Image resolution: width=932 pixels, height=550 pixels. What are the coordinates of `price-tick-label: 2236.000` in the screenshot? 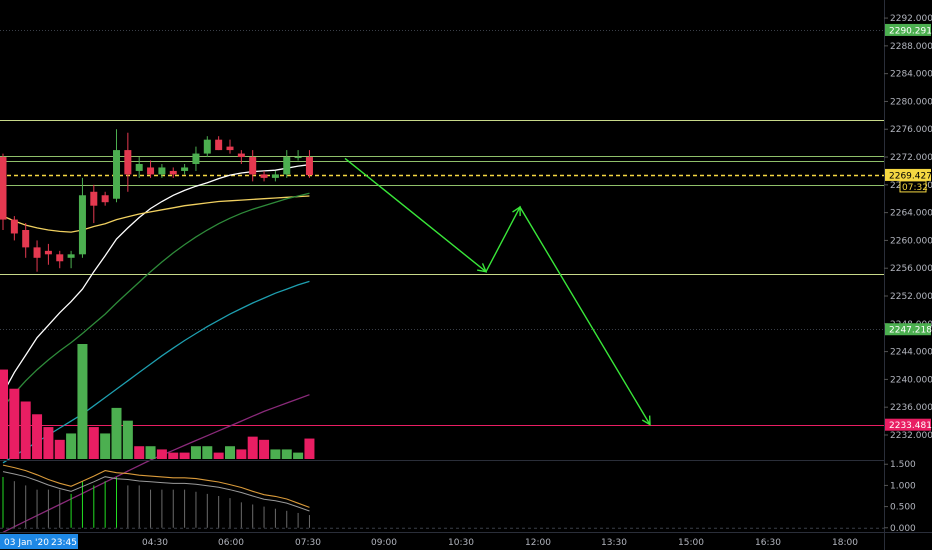 It's located at (911, 408).